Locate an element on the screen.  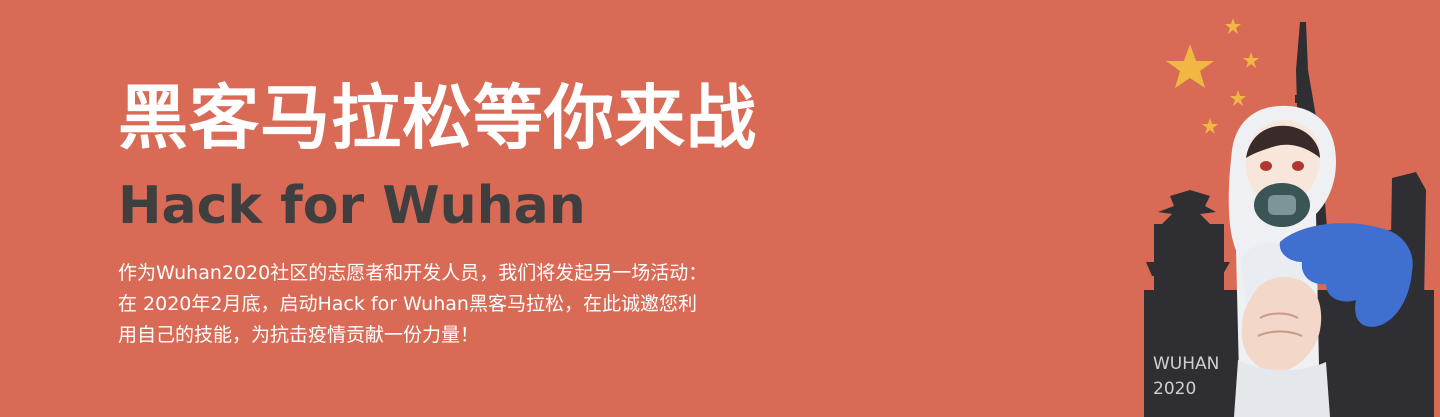
medic-in-protective-suit is located at coordinates (1320, 261).